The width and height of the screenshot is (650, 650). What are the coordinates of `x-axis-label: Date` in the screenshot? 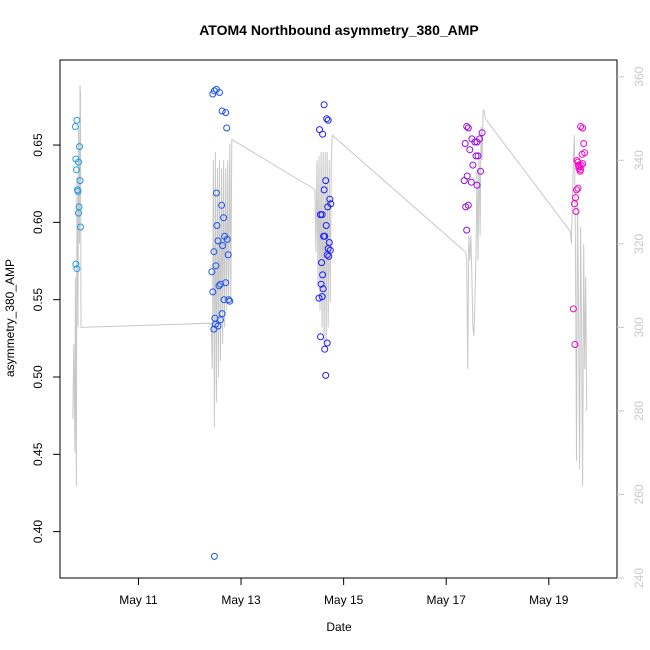 It's located at (339, 627).